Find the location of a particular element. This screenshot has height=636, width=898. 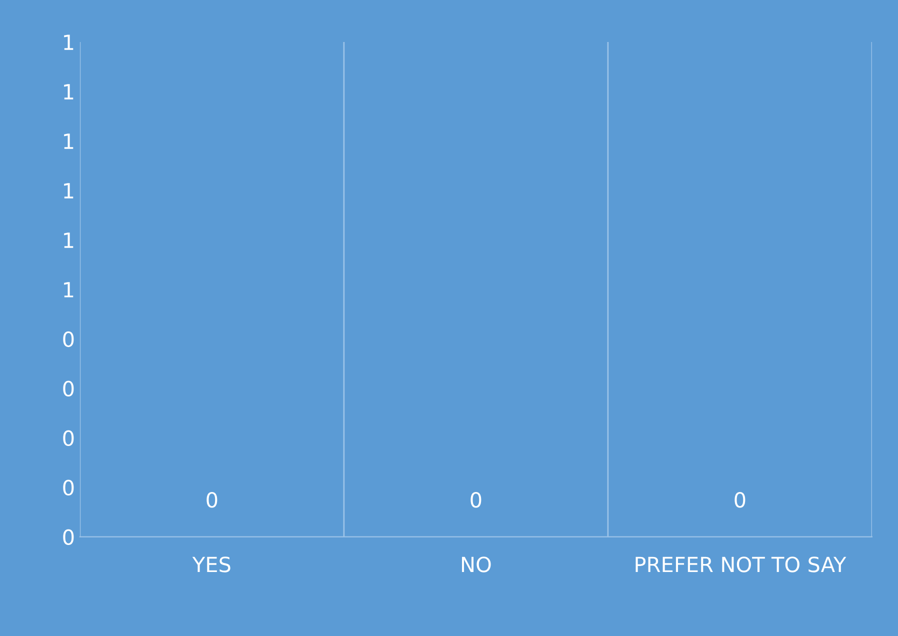

x-tick-label: YES is located at coordinates (211, 564).